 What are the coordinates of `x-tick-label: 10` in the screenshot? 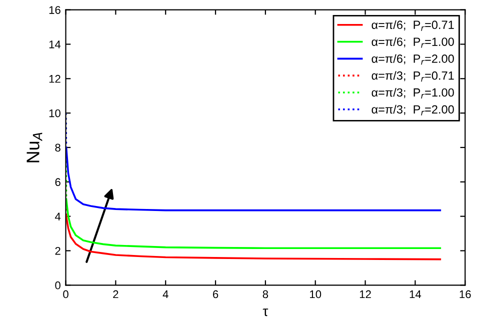 It's located at (316, 294).